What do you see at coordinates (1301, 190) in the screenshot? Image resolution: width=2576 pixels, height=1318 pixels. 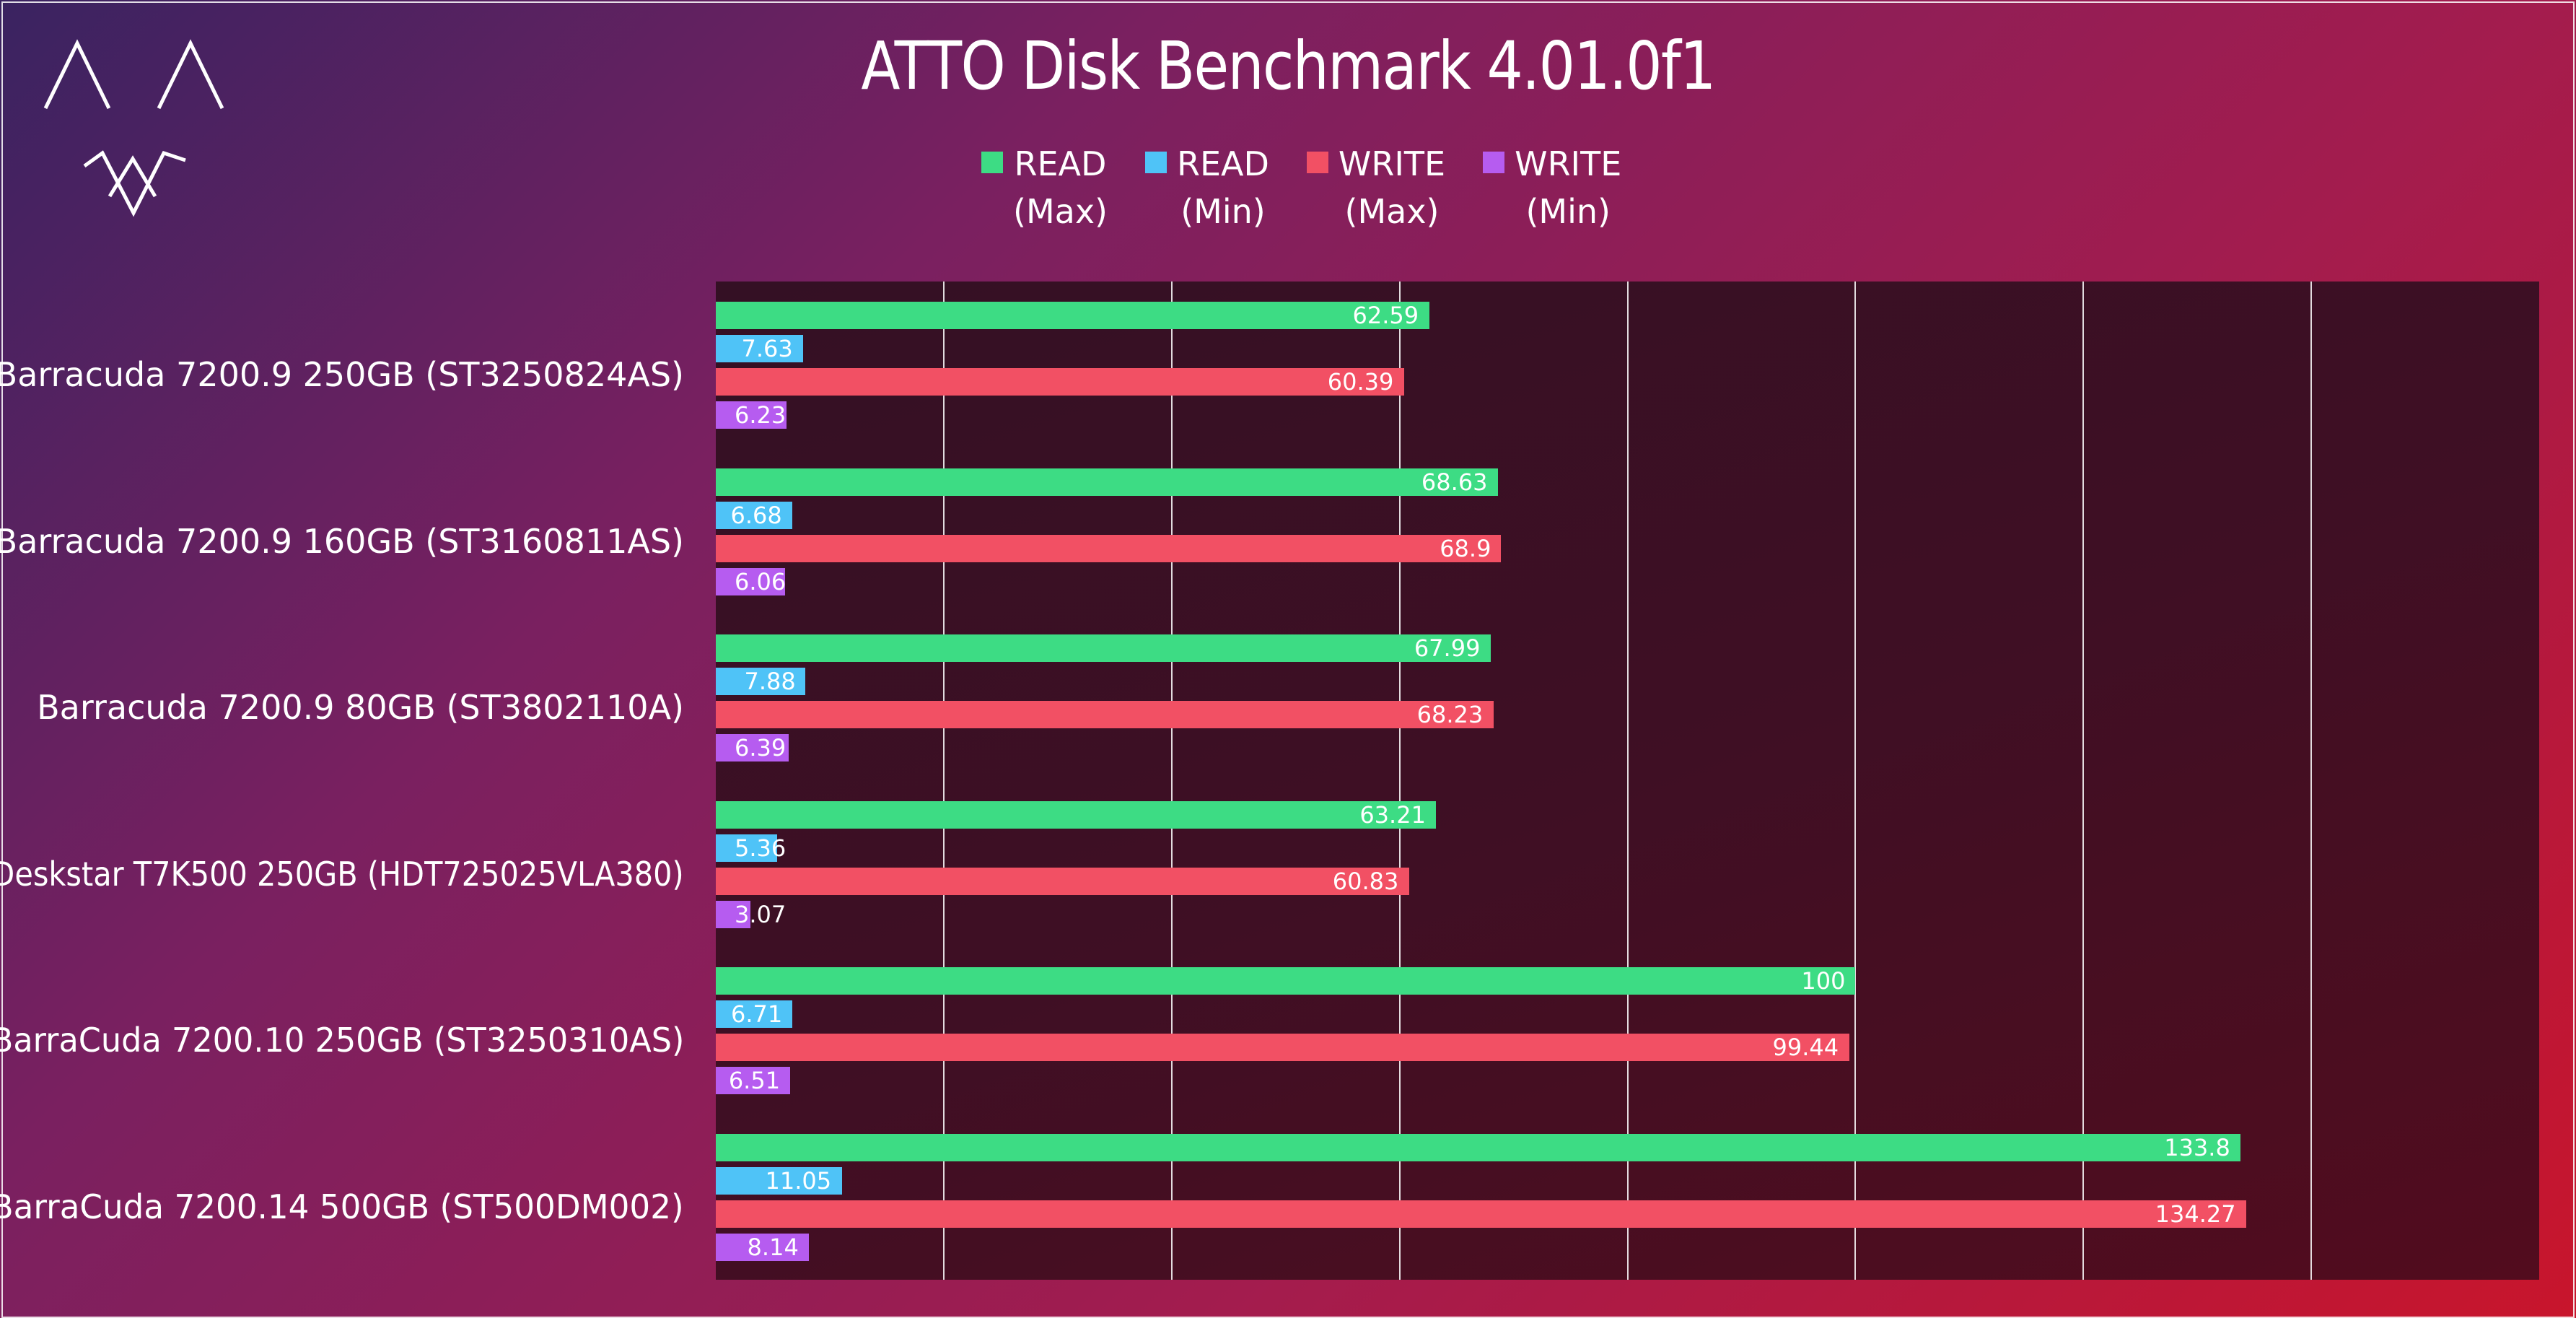 I see `legend: READ (Max) READ (Min) WRITE (Max) WRITE (Min)` at bounding box center [1301, 190].